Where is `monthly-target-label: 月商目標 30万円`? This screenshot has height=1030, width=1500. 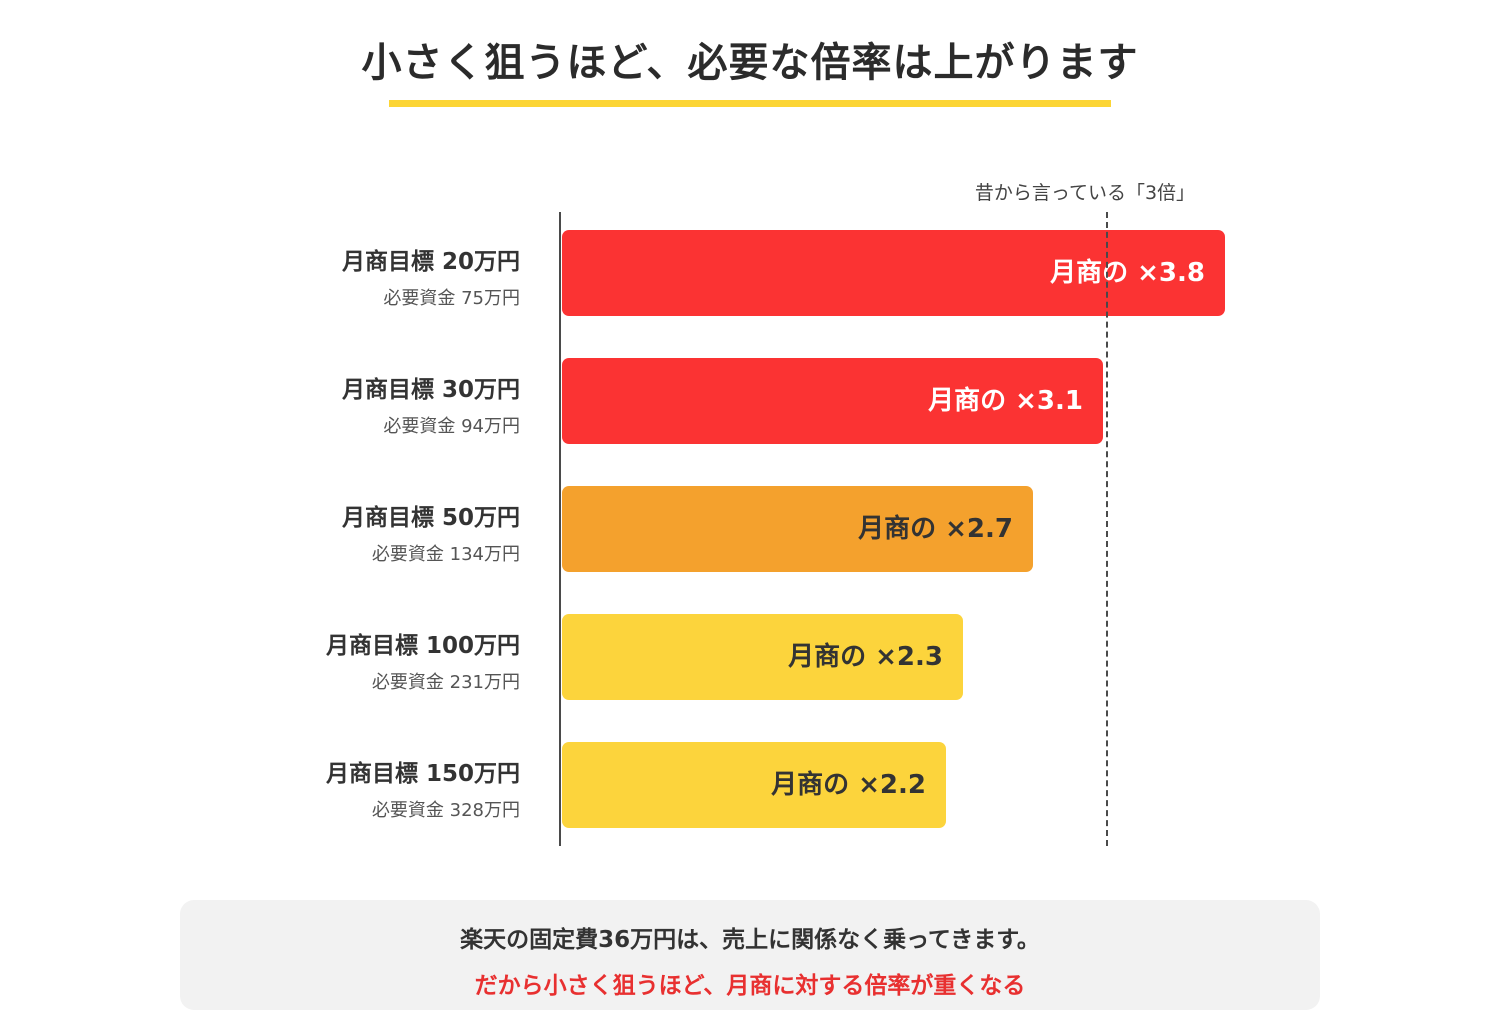 monthly-target-label: 月商目標 30万円 is located at coordinates (430, 390).